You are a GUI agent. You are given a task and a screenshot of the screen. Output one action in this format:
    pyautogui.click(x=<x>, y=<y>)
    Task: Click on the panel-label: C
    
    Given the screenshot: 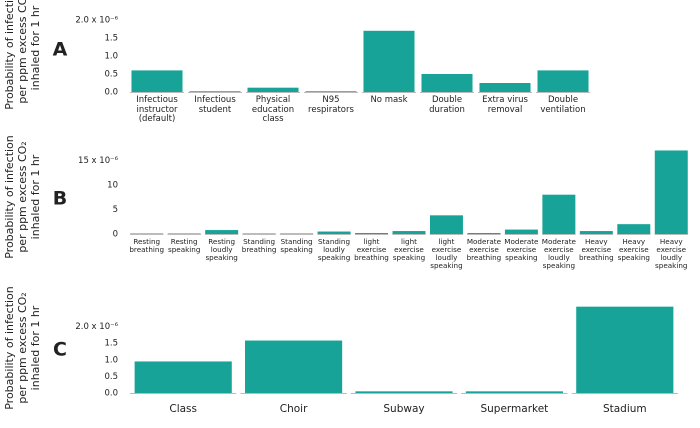 What is the action you would take?
    pyautogui.click(x=60, y=350)
    